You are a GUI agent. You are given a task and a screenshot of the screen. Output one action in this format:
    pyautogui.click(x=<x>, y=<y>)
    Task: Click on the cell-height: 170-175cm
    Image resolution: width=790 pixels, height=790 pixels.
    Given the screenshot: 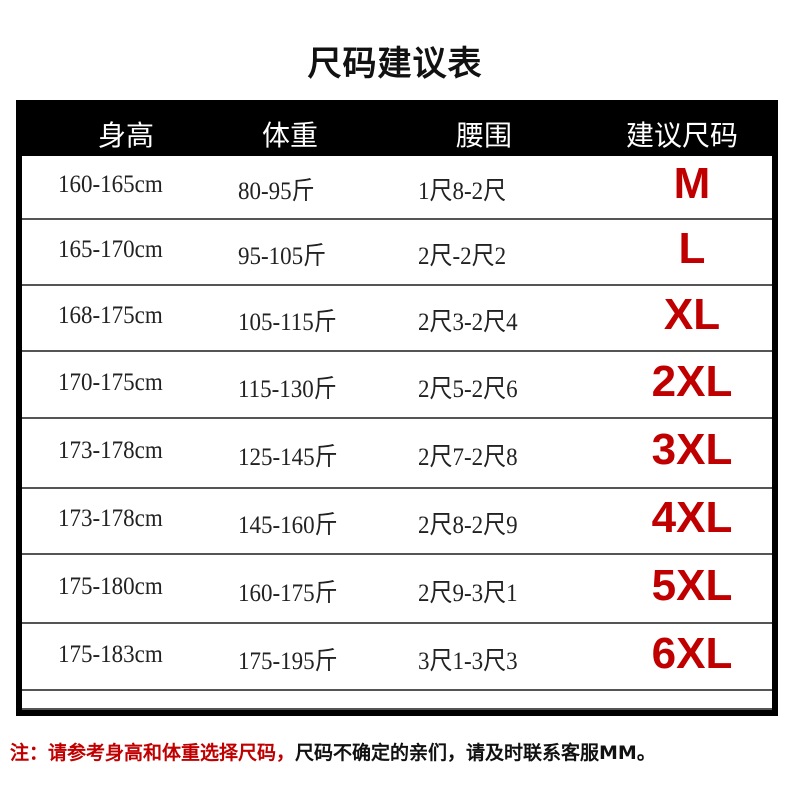 What is the action you would take?
    pyautogui.click(x=110, y=382)
    